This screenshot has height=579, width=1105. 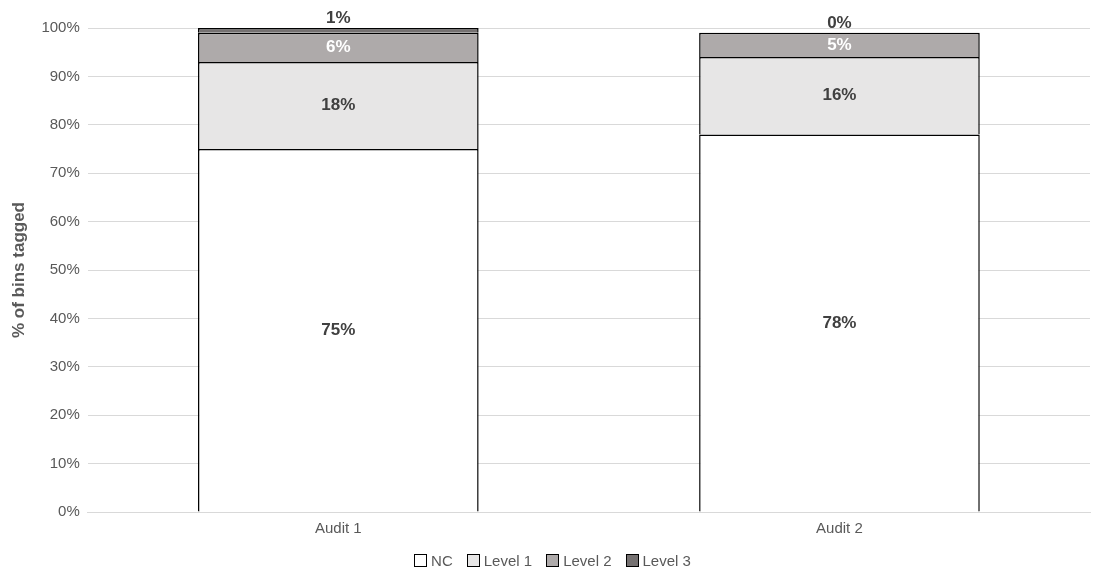 What do you see at coordinates (839, 322) in the screenshot?
I see `data-label: 78%` at bounding box center [839, 322].